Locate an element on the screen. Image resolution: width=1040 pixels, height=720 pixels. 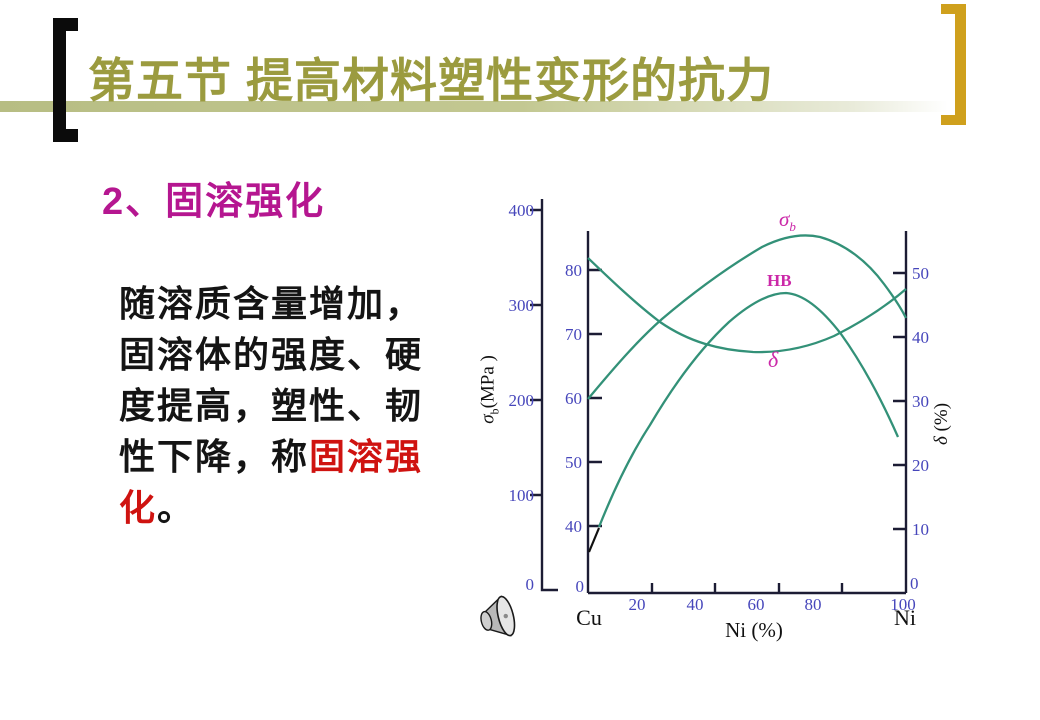
delta-axis-caption: δ (%) is located at coordinates (942, 424).